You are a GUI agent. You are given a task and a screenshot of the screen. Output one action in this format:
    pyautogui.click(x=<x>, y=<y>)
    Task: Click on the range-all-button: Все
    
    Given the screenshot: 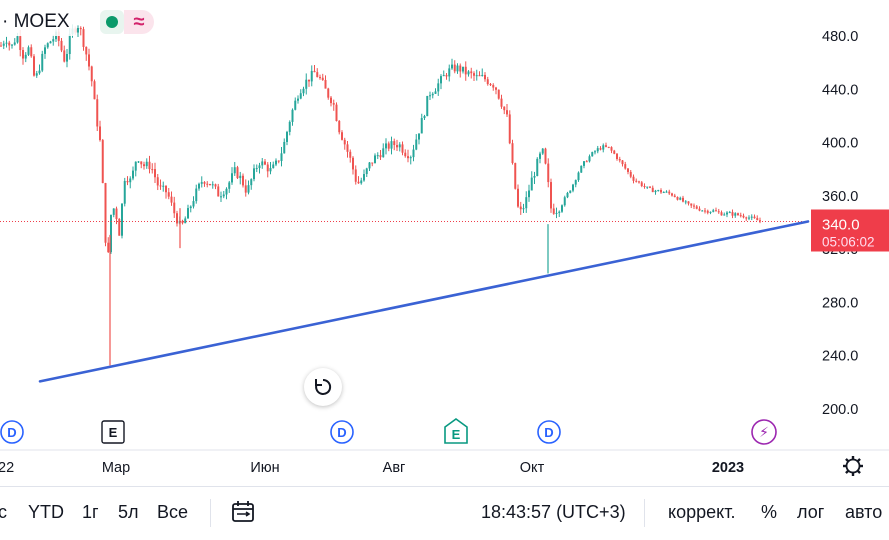 What is the action you would take?
    pyautogui.click(x=173, y=512)
    